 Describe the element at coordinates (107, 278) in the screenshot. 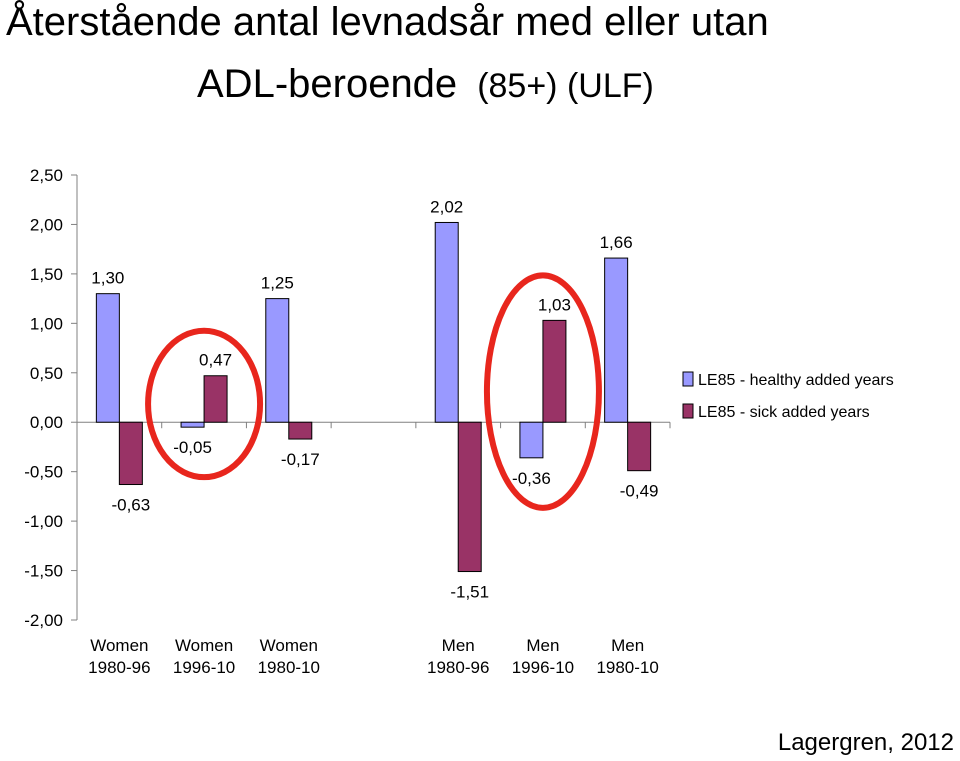

I see `data-label: 1,30` at that location.